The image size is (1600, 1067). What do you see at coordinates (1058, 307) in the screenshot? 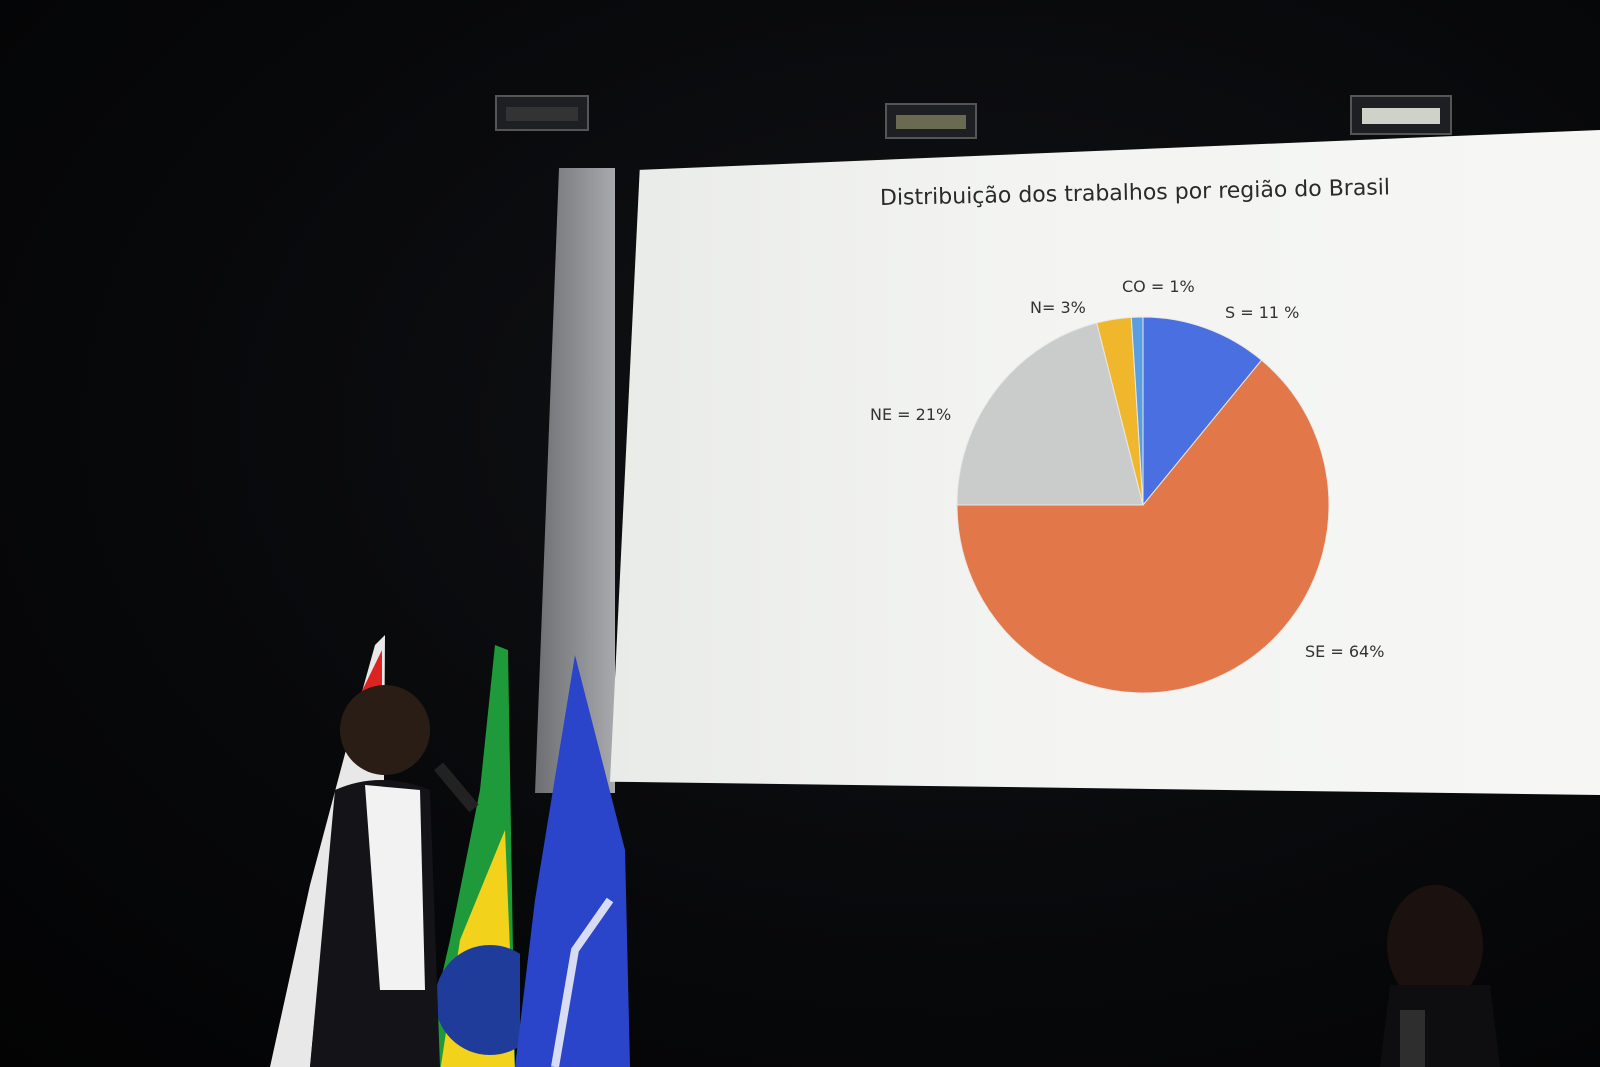
I see `slice-label: N= 3%` at bounding box center [1058, 307].